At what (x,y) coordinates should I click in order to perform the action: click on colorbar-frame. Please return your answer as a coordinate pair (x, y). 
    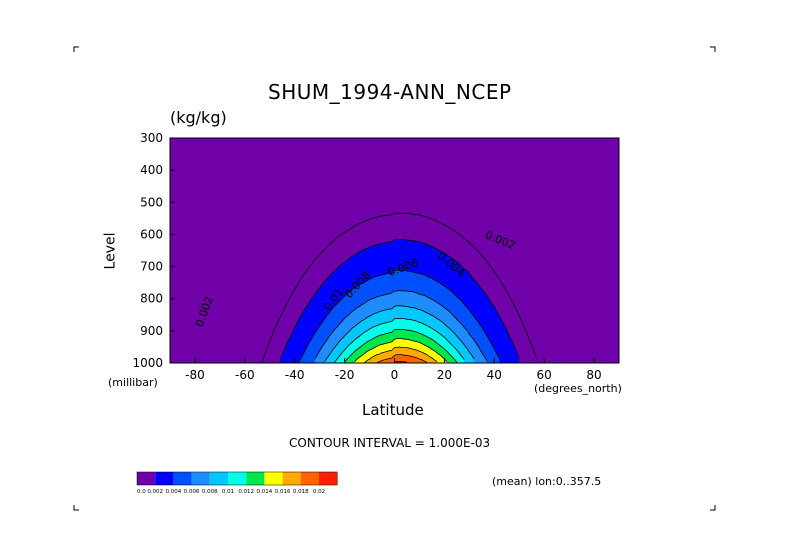
    Looking at the image, I should click on (237, 478).